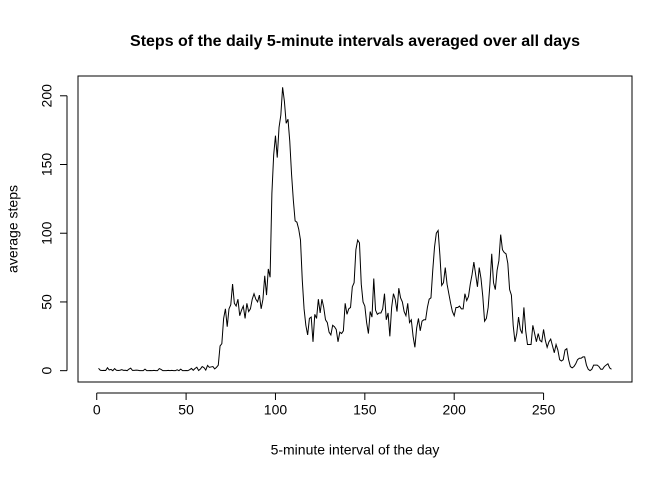 This screenshot has width=672, height=480. Describe the element at coordinates (544, 410) in the screenshot. I see `x-tick-label: 250` at that location.